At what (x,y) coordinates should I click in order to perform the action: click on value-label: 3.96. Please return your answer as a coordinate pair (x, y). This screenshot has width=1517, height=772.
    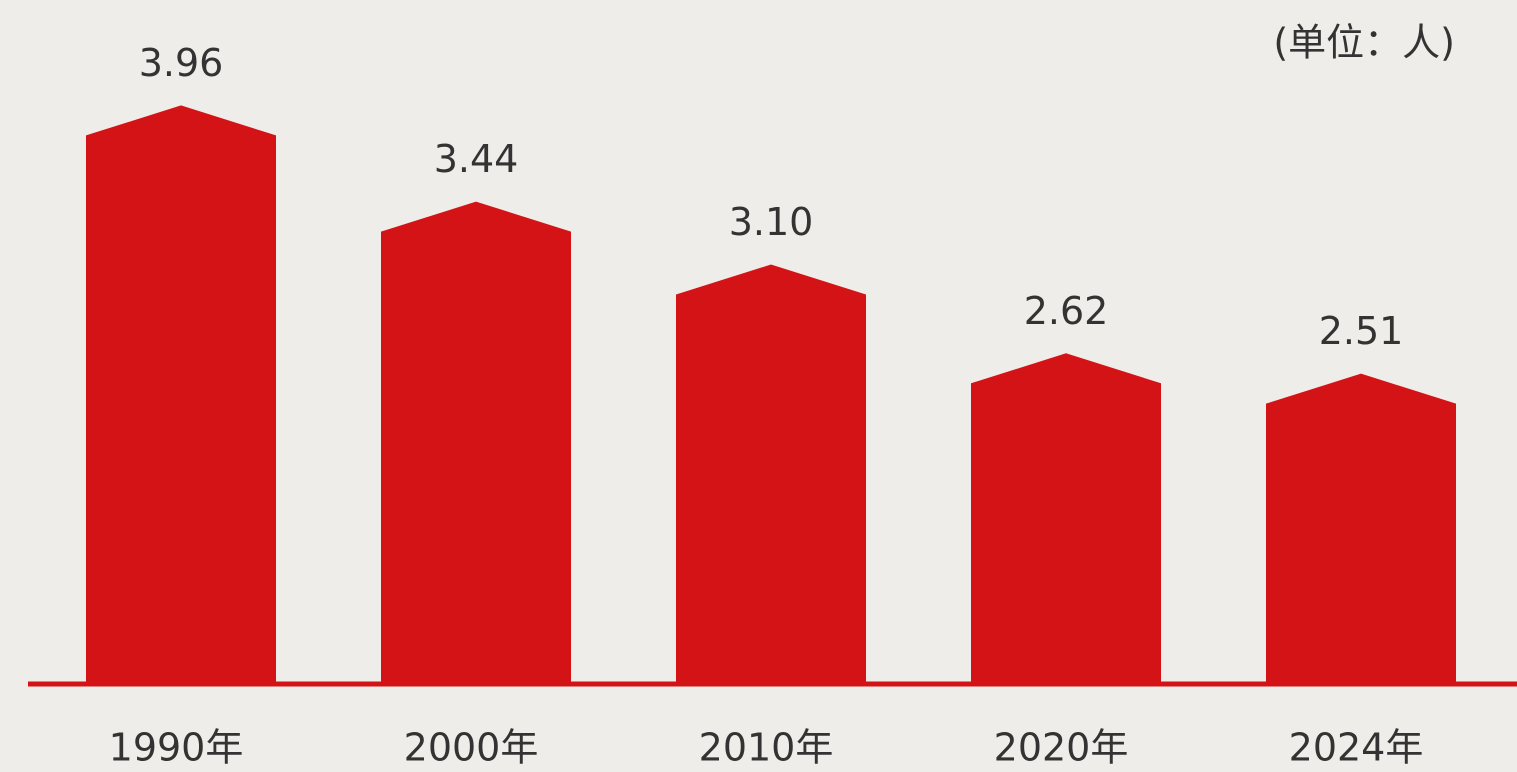
    Looking at the image, I should click on (181, 63).